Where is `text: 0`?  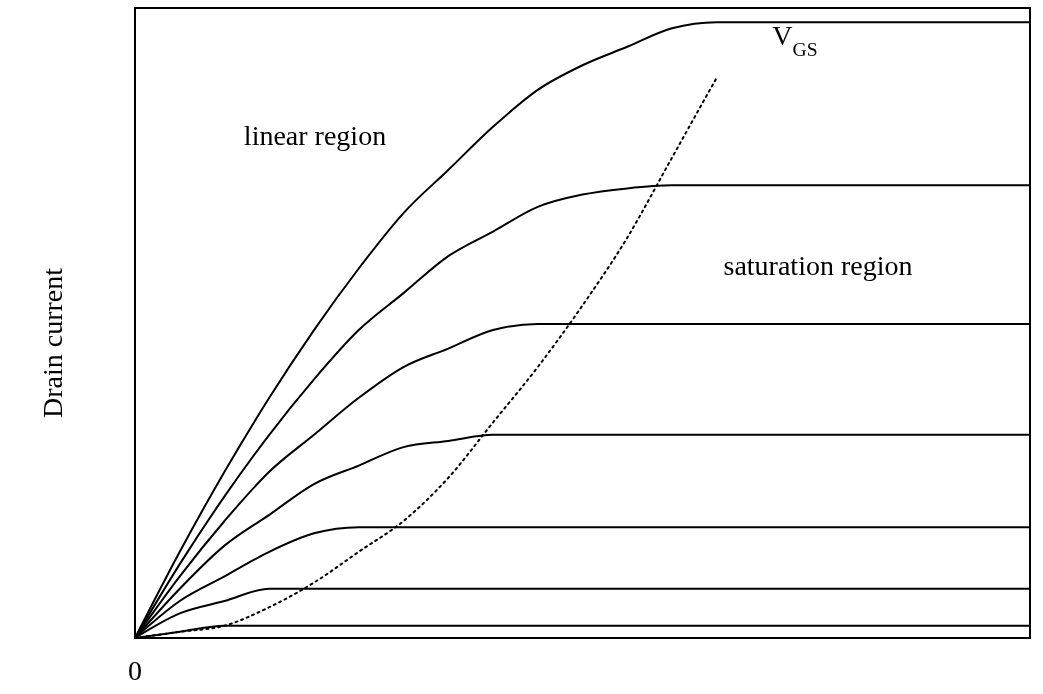 text: 0 is located at coordinates (135, 670).